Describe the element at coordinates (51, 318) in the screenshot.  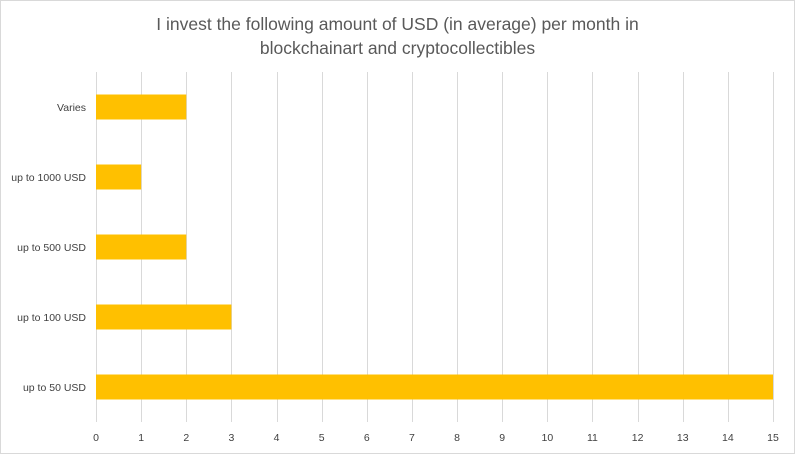
I see `category-label-3: up to 100 USD` at that location.